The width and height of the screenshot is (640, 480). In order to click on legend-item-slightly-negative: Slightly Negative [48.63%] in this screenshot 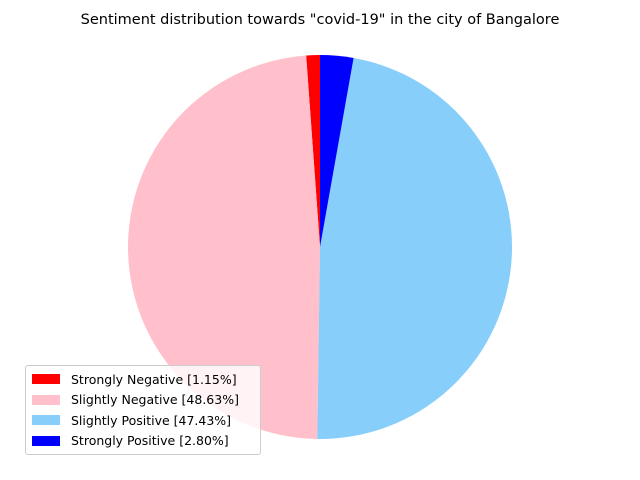, I will do `click(143, 400)`.